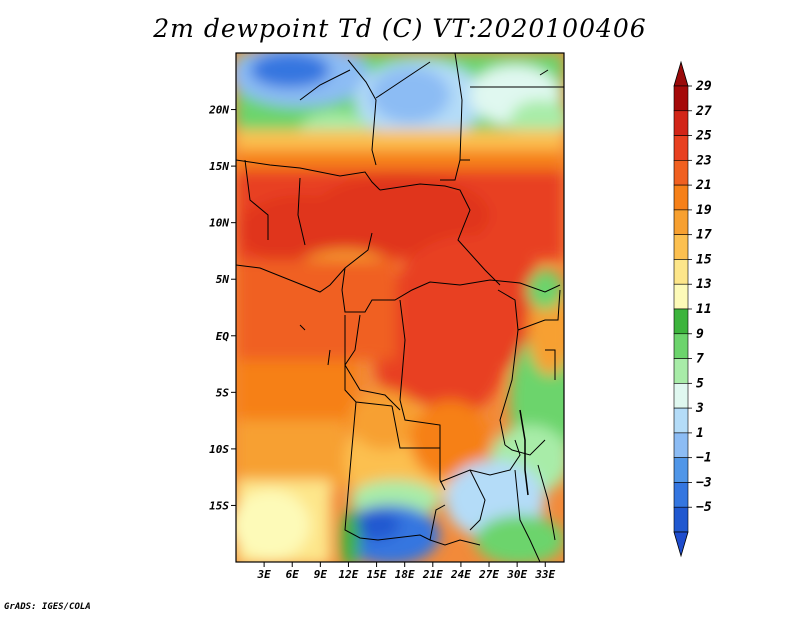 The image size is (800, 618). What do you see at coordinates (703, 111) in the screenshot?
I see `colorbar-label: 27` at bounding box center [703, 111].